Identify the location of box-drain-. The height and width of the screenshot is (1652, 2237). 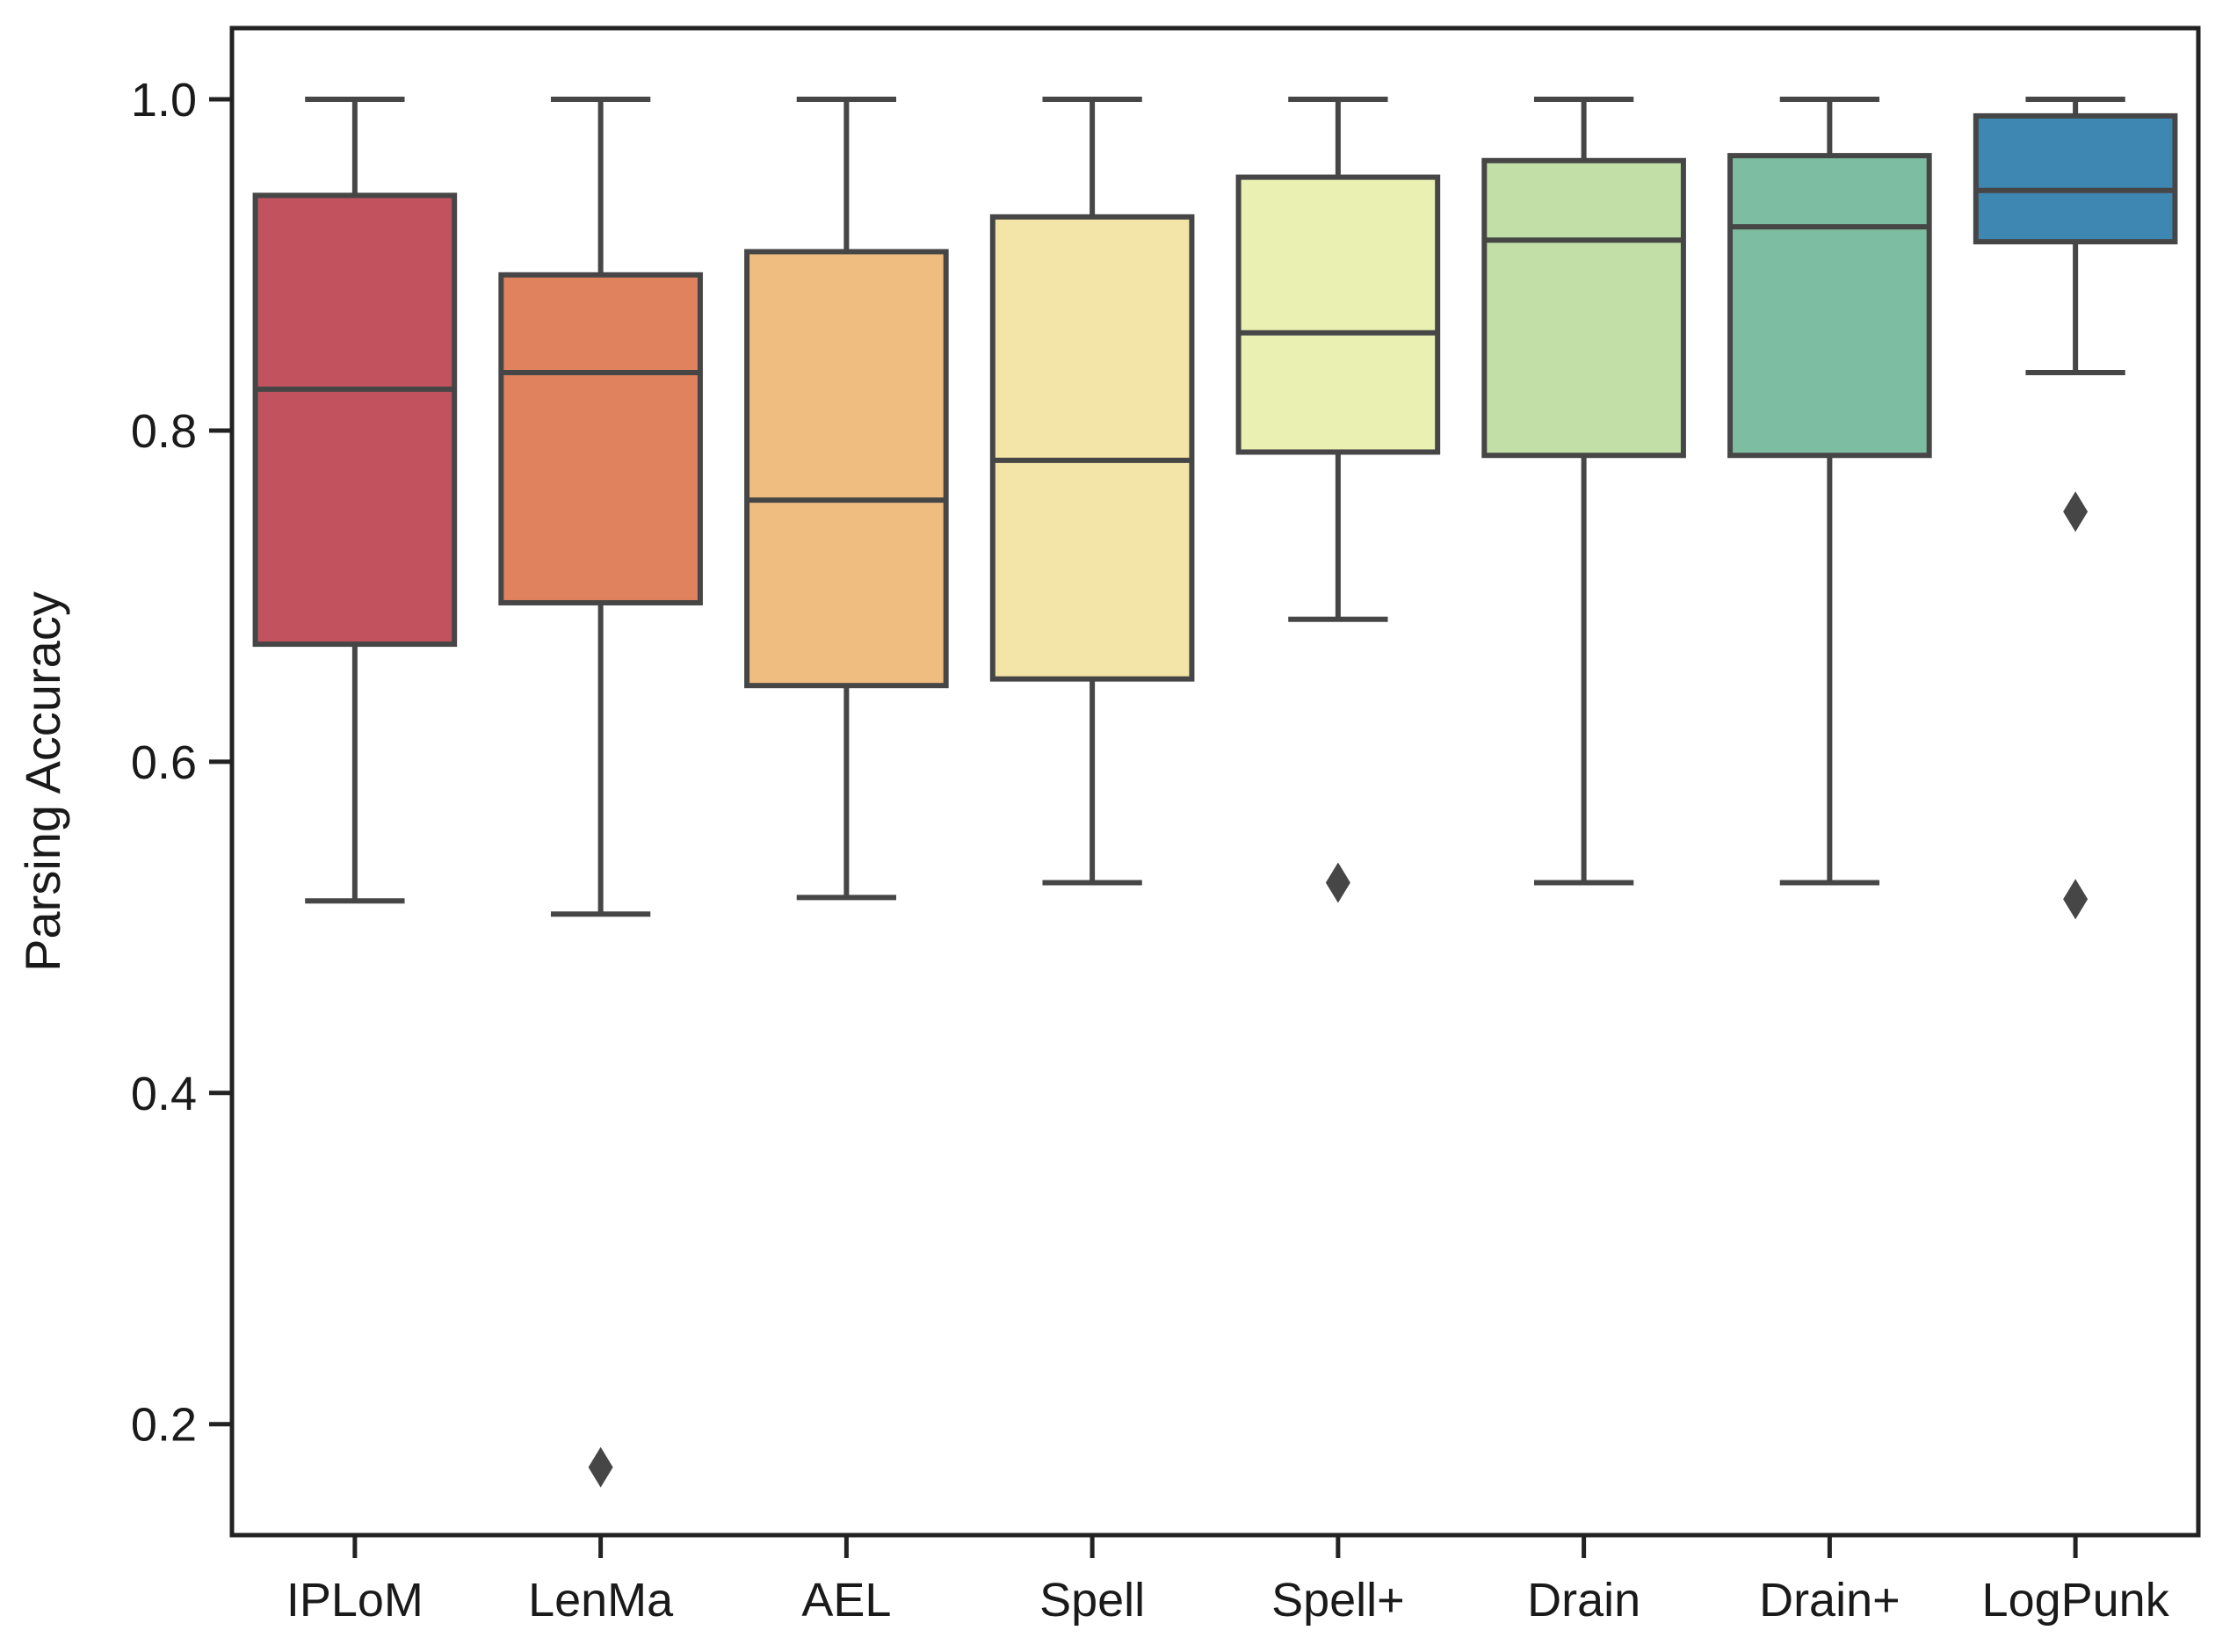
(1830, 491).